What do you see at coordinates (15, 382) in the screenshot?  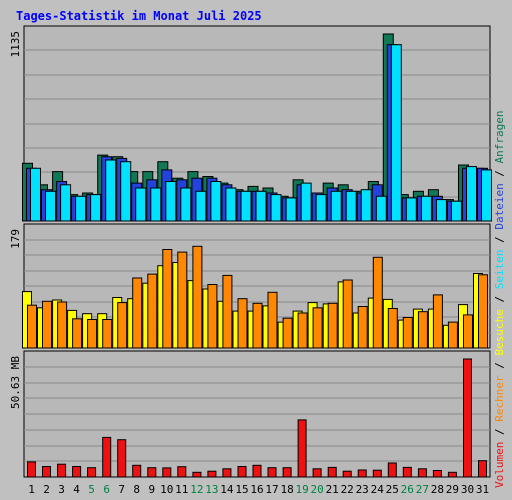 I see `y-axis-max-label: 50.63 MB` at bounding box center [15, 382].